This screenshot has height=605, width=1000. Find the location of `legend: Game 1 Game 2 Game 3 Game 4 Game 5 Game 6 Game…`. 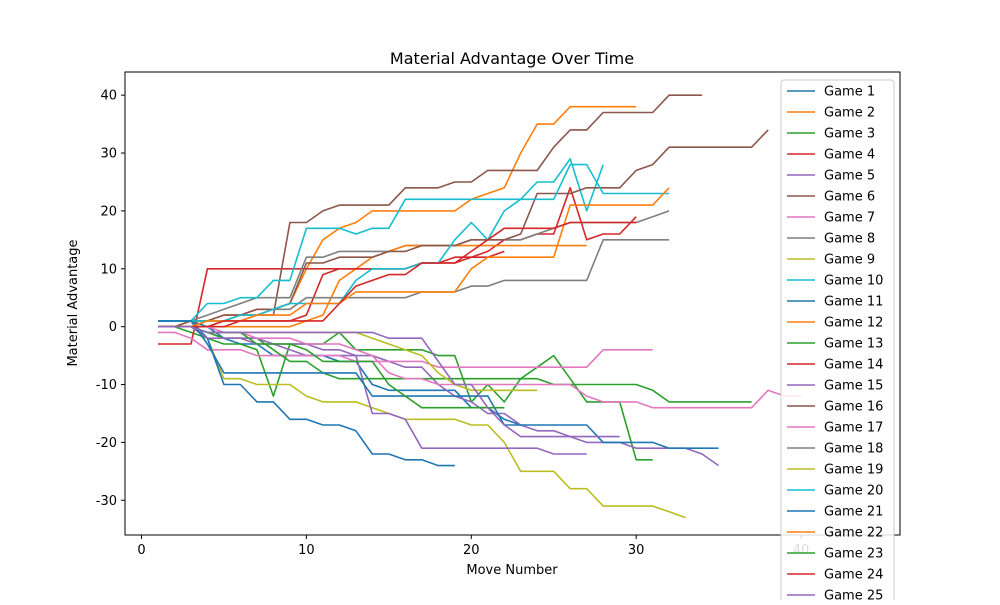

legend: Game 1 Game 2 Game 3 Game 4 Game 5 Game 6 Game… is located at coordinates (837, 342).